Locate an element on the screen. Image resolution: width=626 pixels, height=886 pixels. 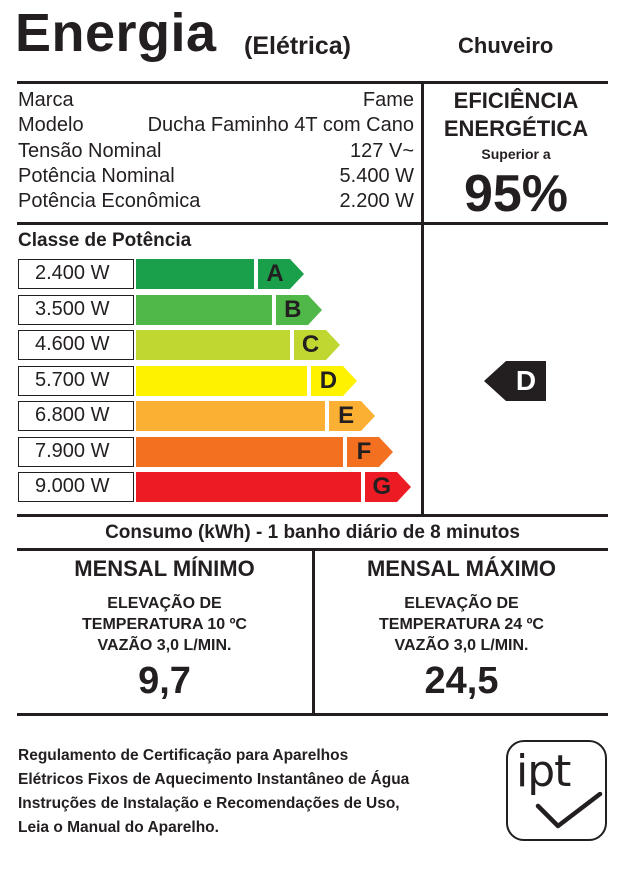
spec-value: Fame is located at coordinates (388, 100).